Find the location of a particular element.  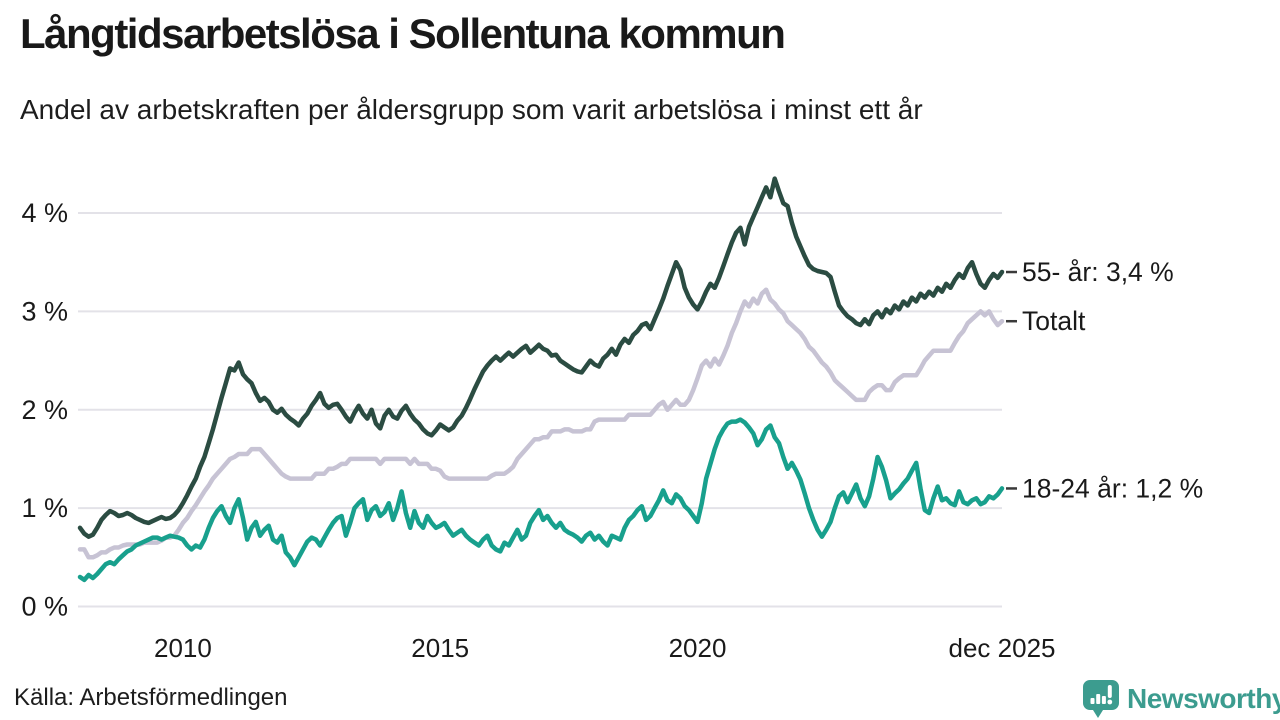

source-note: Källa: Arbetsförmedlingen is located at coordinates (151, 697).